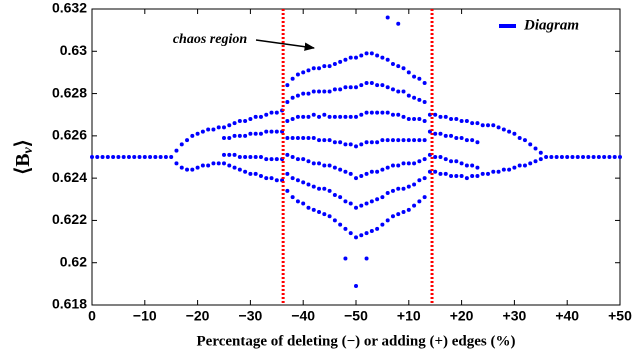  What do you see at coordinates (69, 92) in the screenshot?
I see `y-tick-label: 0.628` at bounding box center [69, 92].